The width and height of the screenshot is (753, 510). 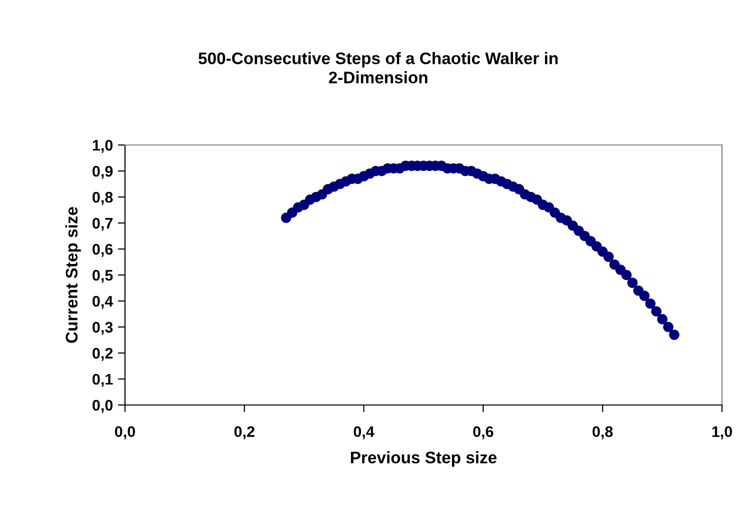 What do you see at coordinates (423, 459) in the screenshot?
I see `x-axis-title: Previous Step size` at bounding box center [423, 459].